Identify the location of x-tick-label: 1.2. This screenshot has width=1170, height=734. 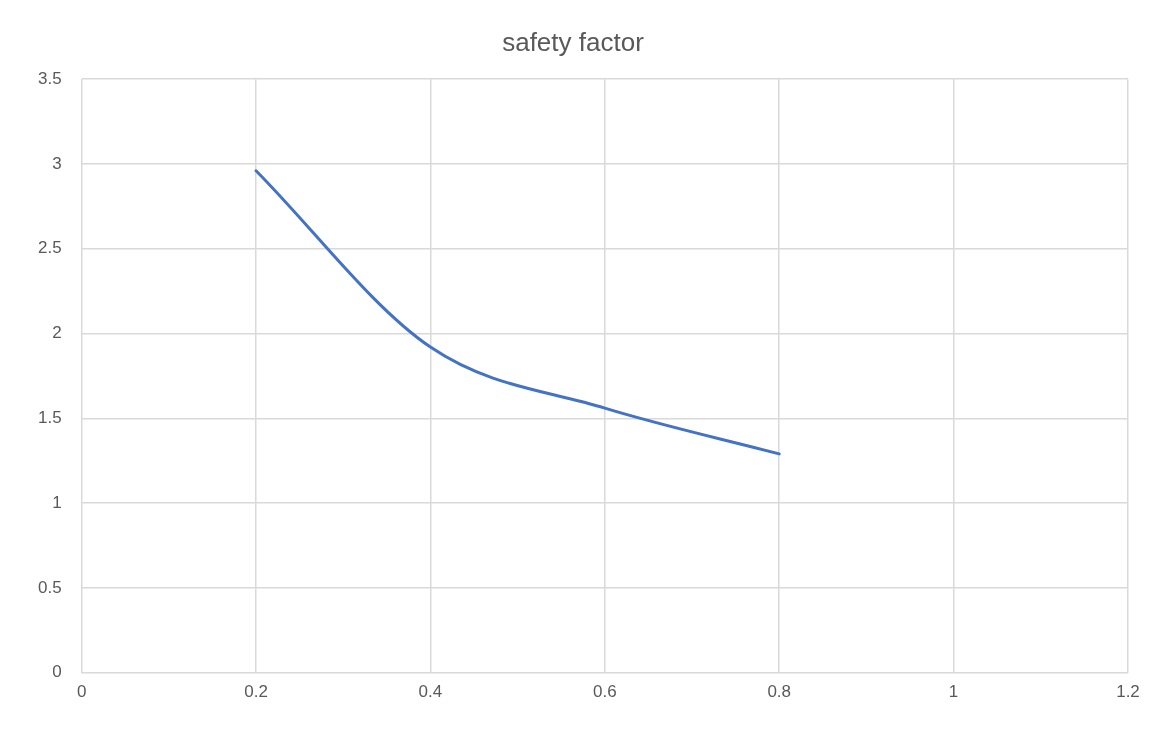
(1128, 692).